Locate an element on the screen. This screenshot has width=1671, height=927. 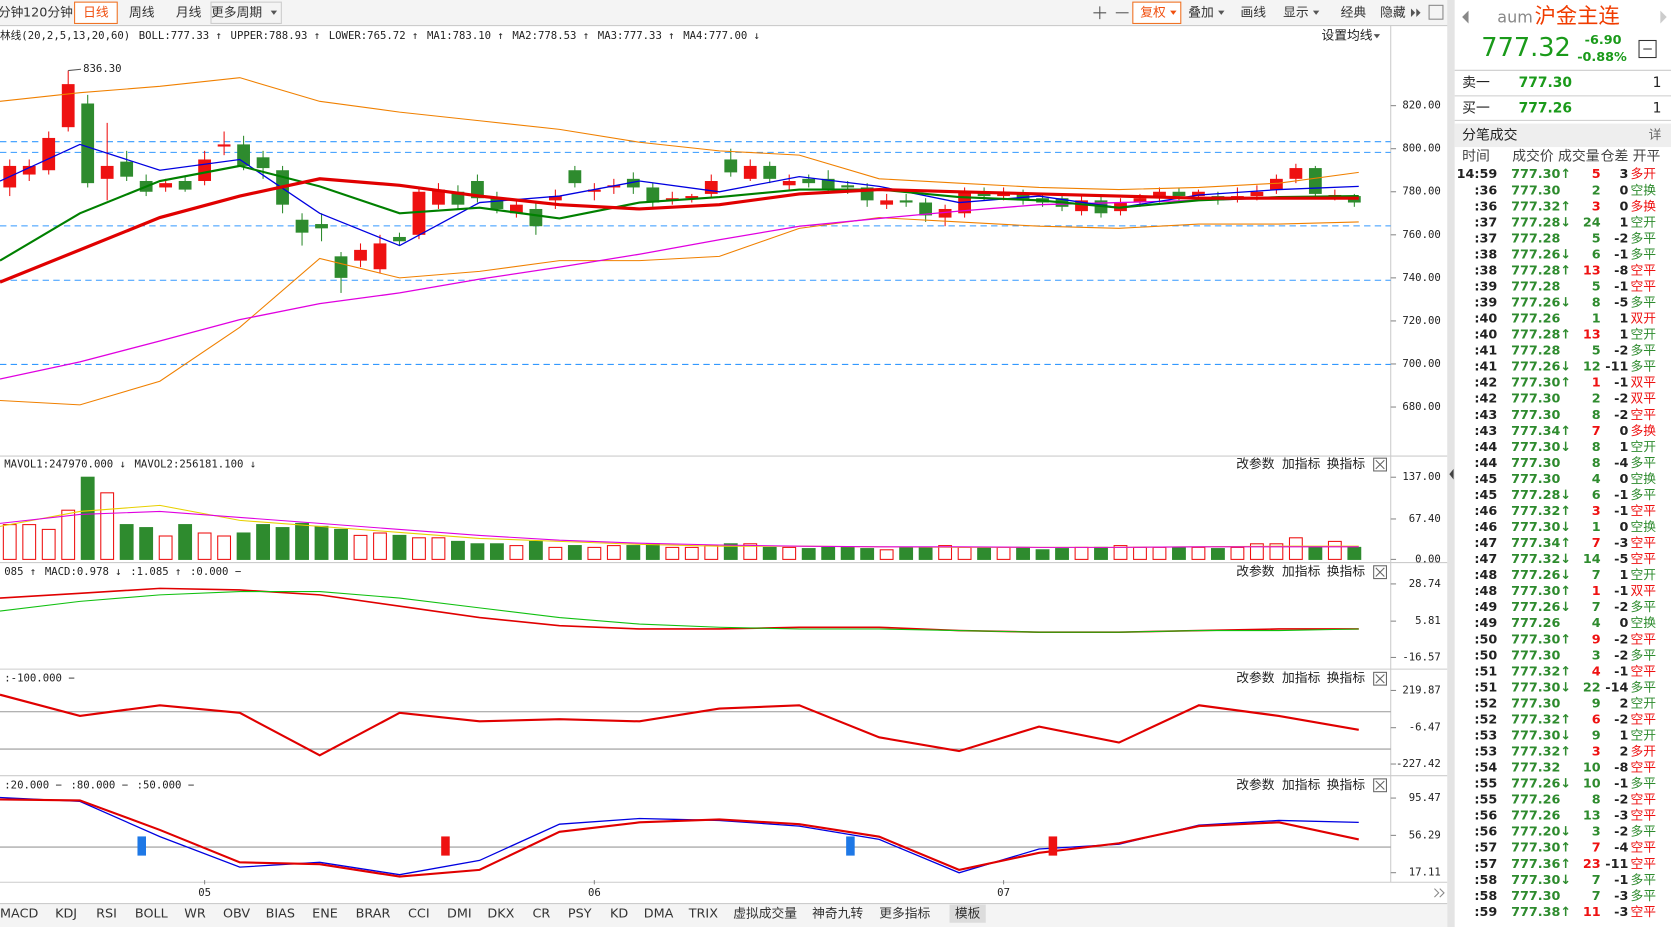
trade-oi-change: -3 is located at coordinates (1621, 816).